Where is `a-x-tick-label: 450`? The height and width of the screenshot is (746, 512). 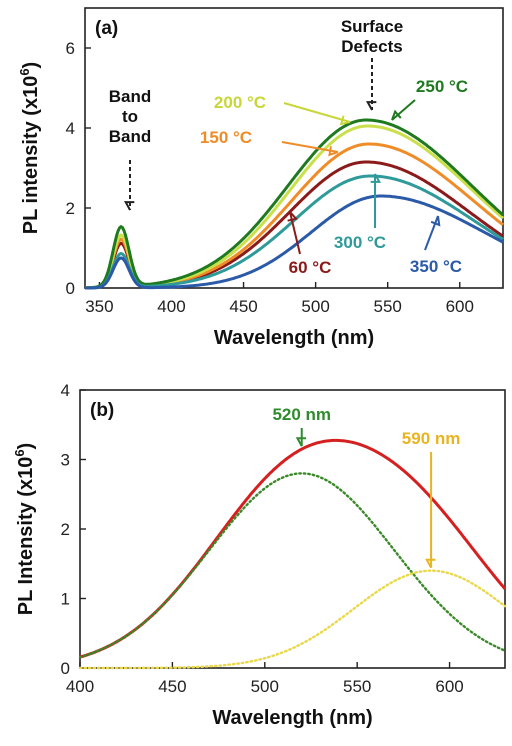
a-x-tick-label: 450 is located at coordinates (243, 306).